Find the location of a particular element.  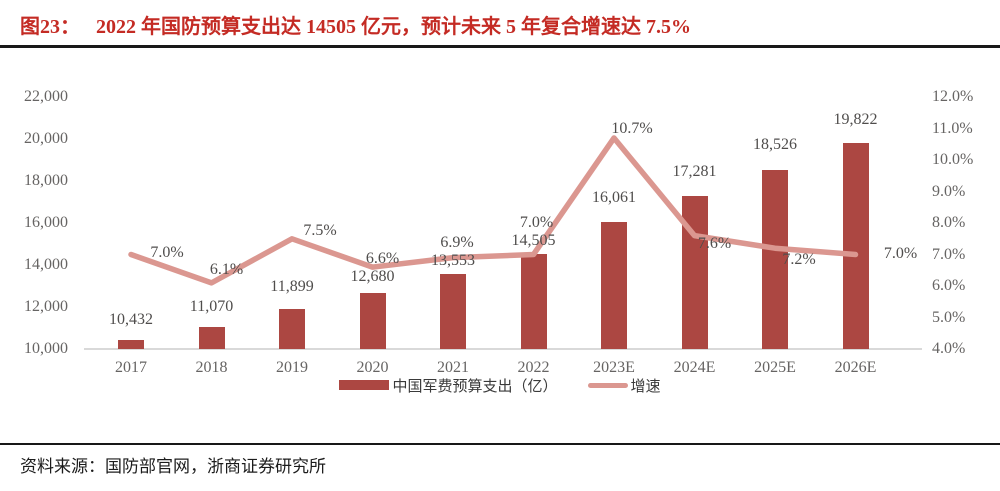

bar-2020 is located at coordinates (372, 320).